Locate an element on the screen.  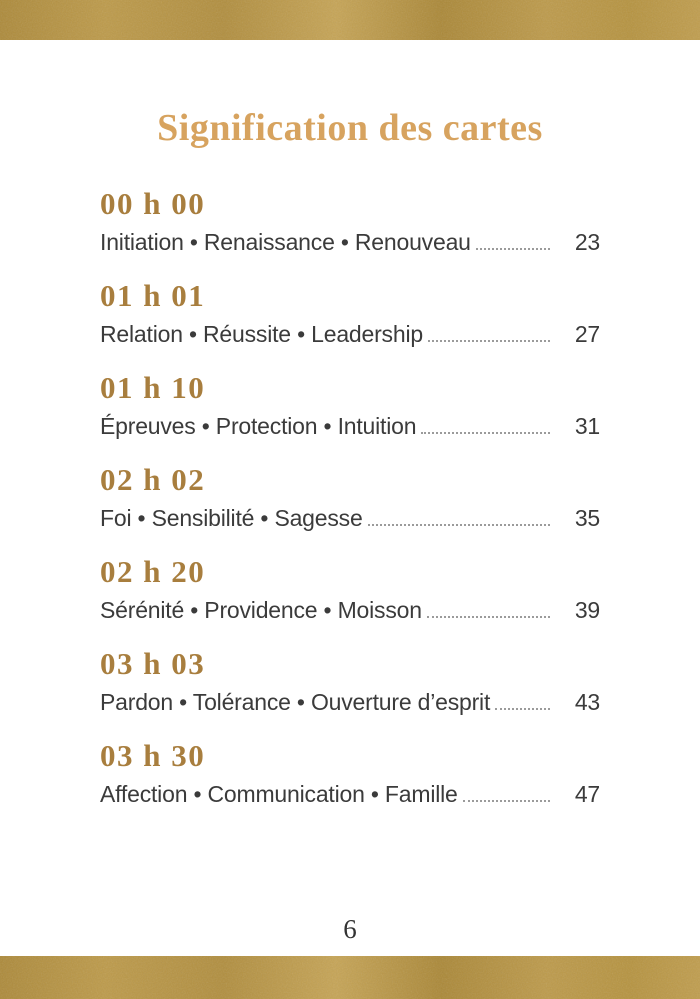
toc-entry-page-number: 47 is located at coordinates (587, 793).